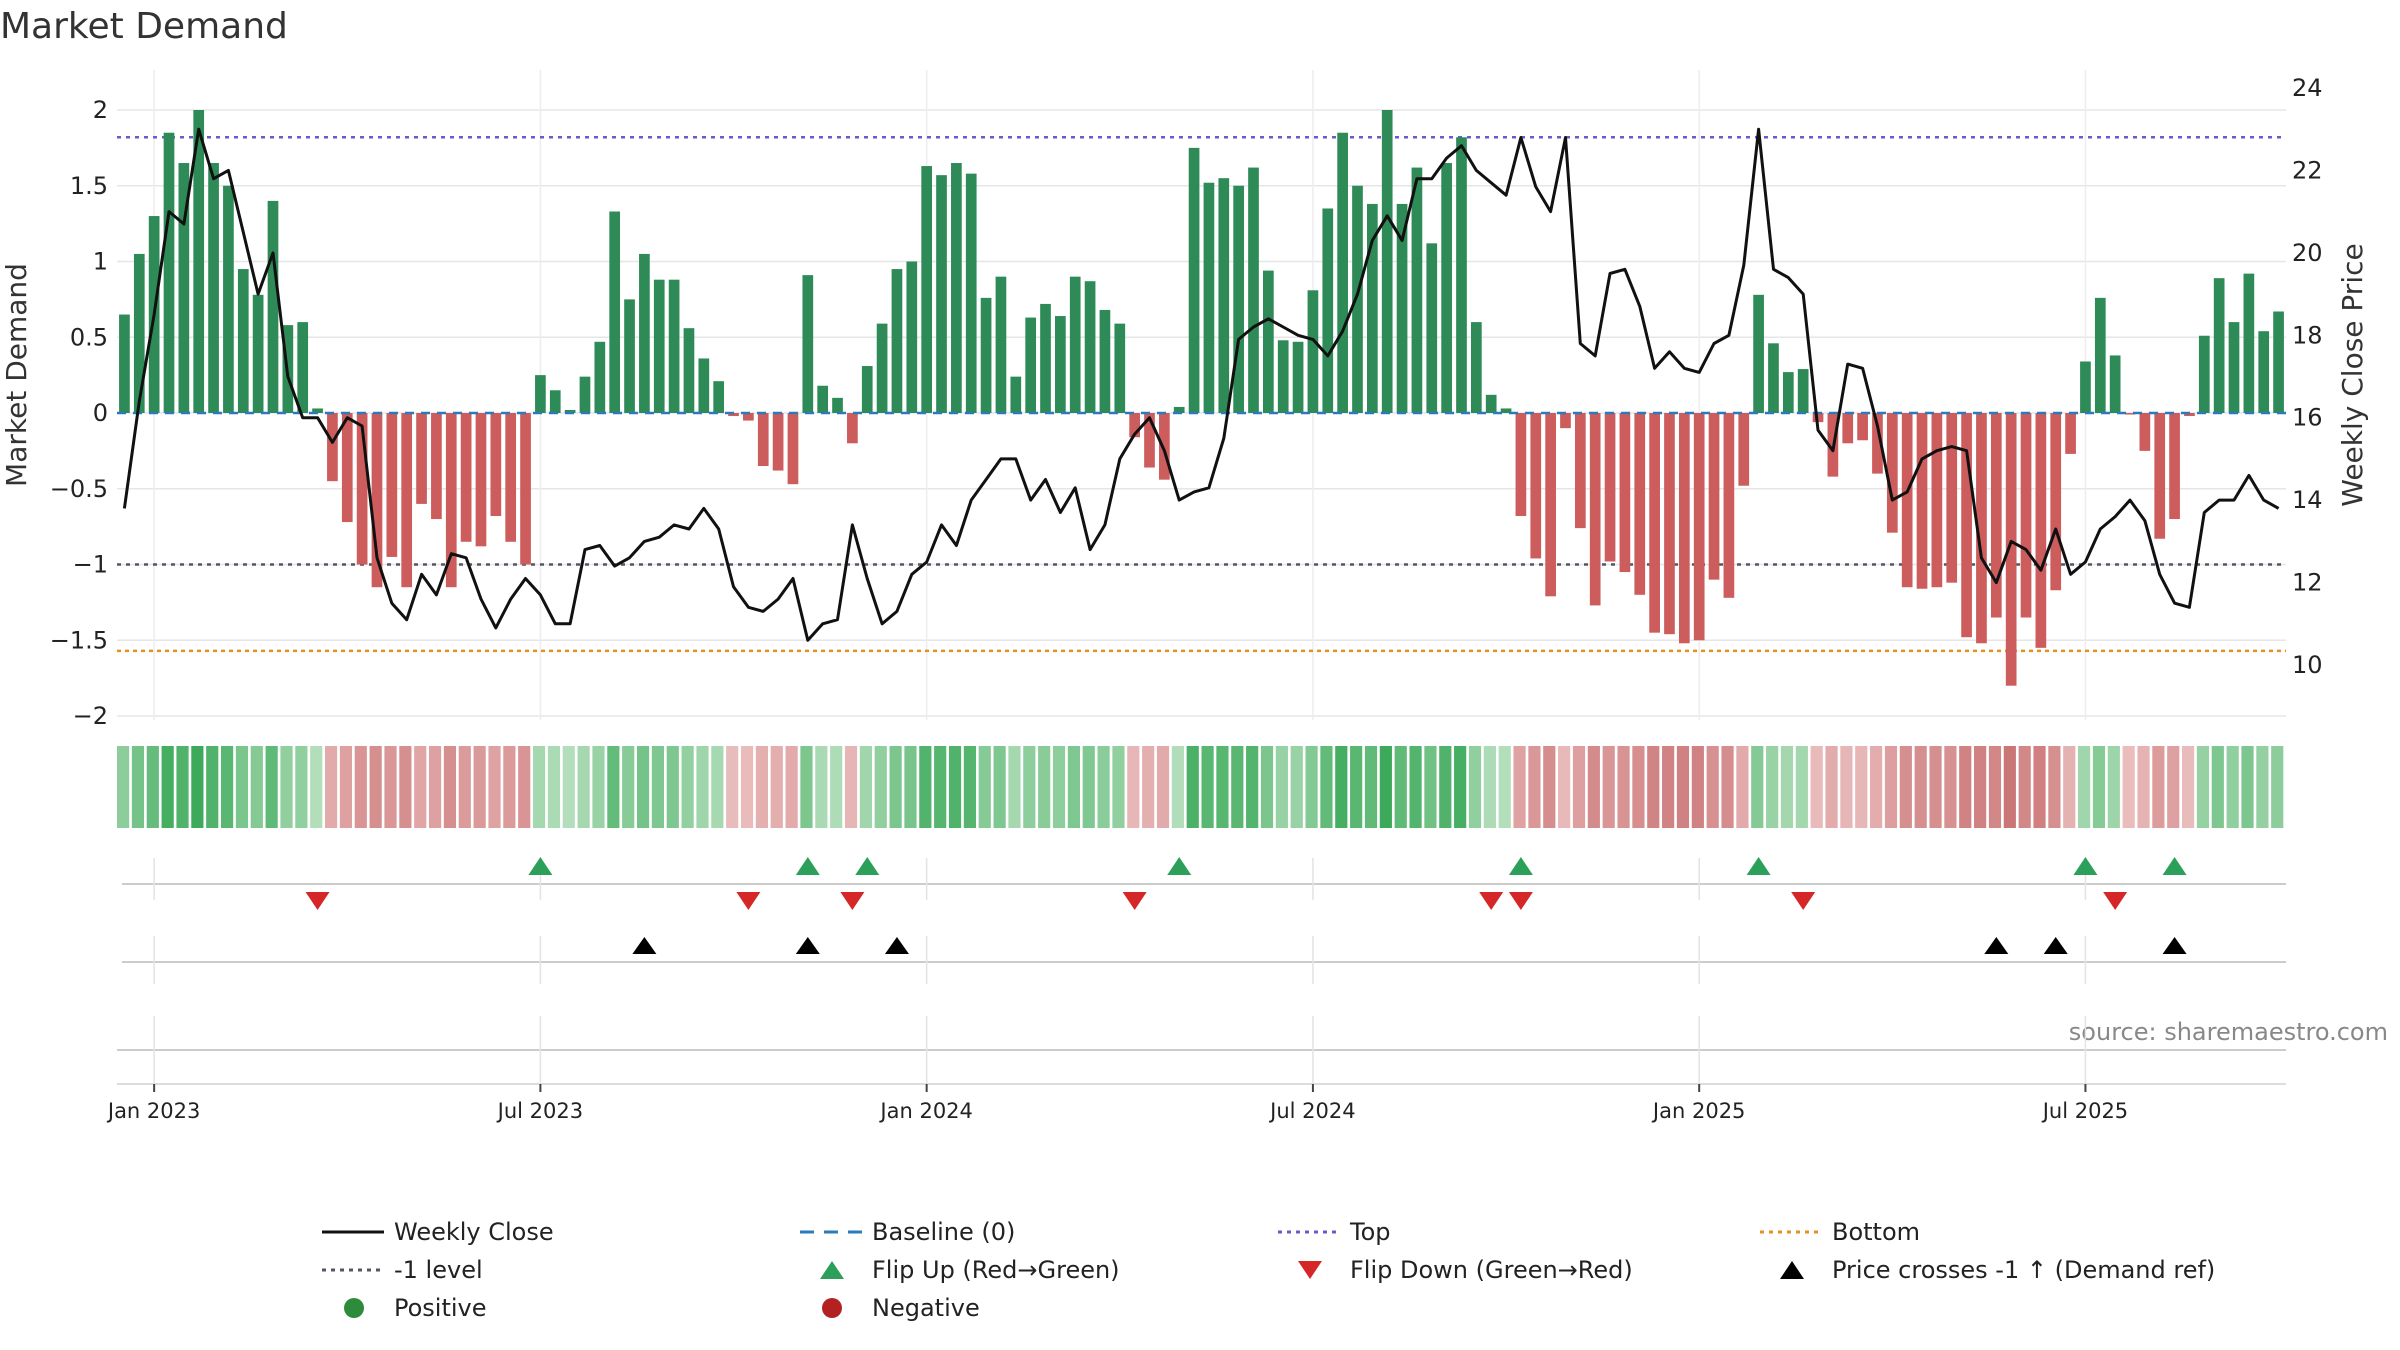 The height and width of the screenshot is (1350, 2400). Describe the element at coordinates (89, 337) in the screenshot. I see `left-tick-label: 0.5` at that location.